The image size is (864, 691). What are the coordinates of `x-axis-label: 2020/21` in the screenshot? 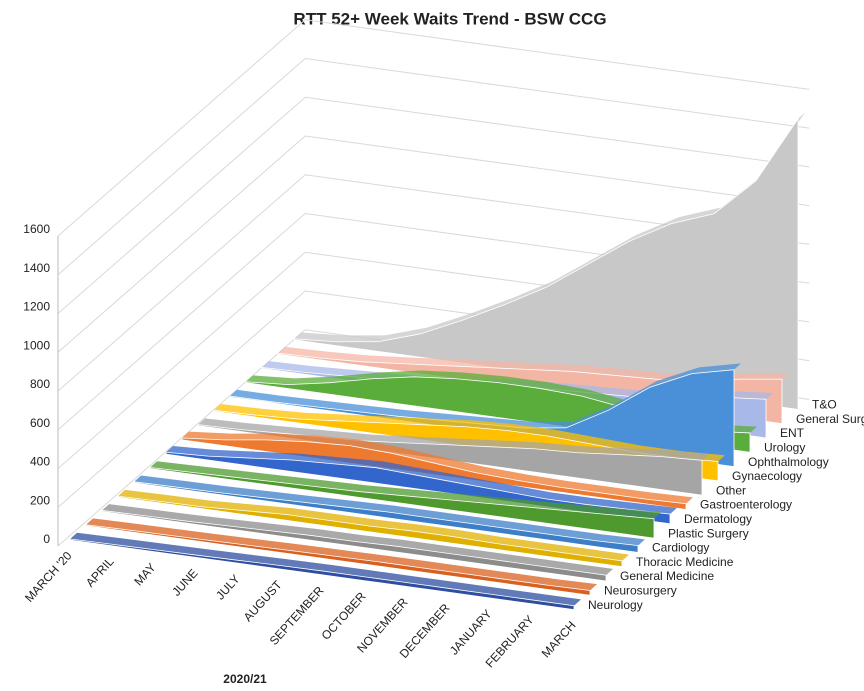 It's located at (245, 679).